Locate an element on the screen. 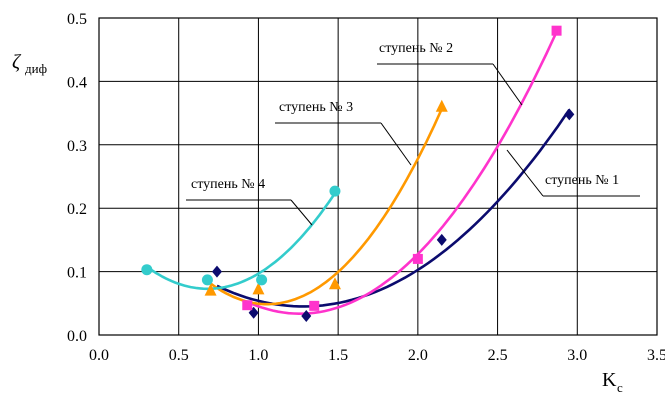 The height and width of the screenshot is (398, 665). y-tick-label: 0.2 is located at coordinates (77, 209).